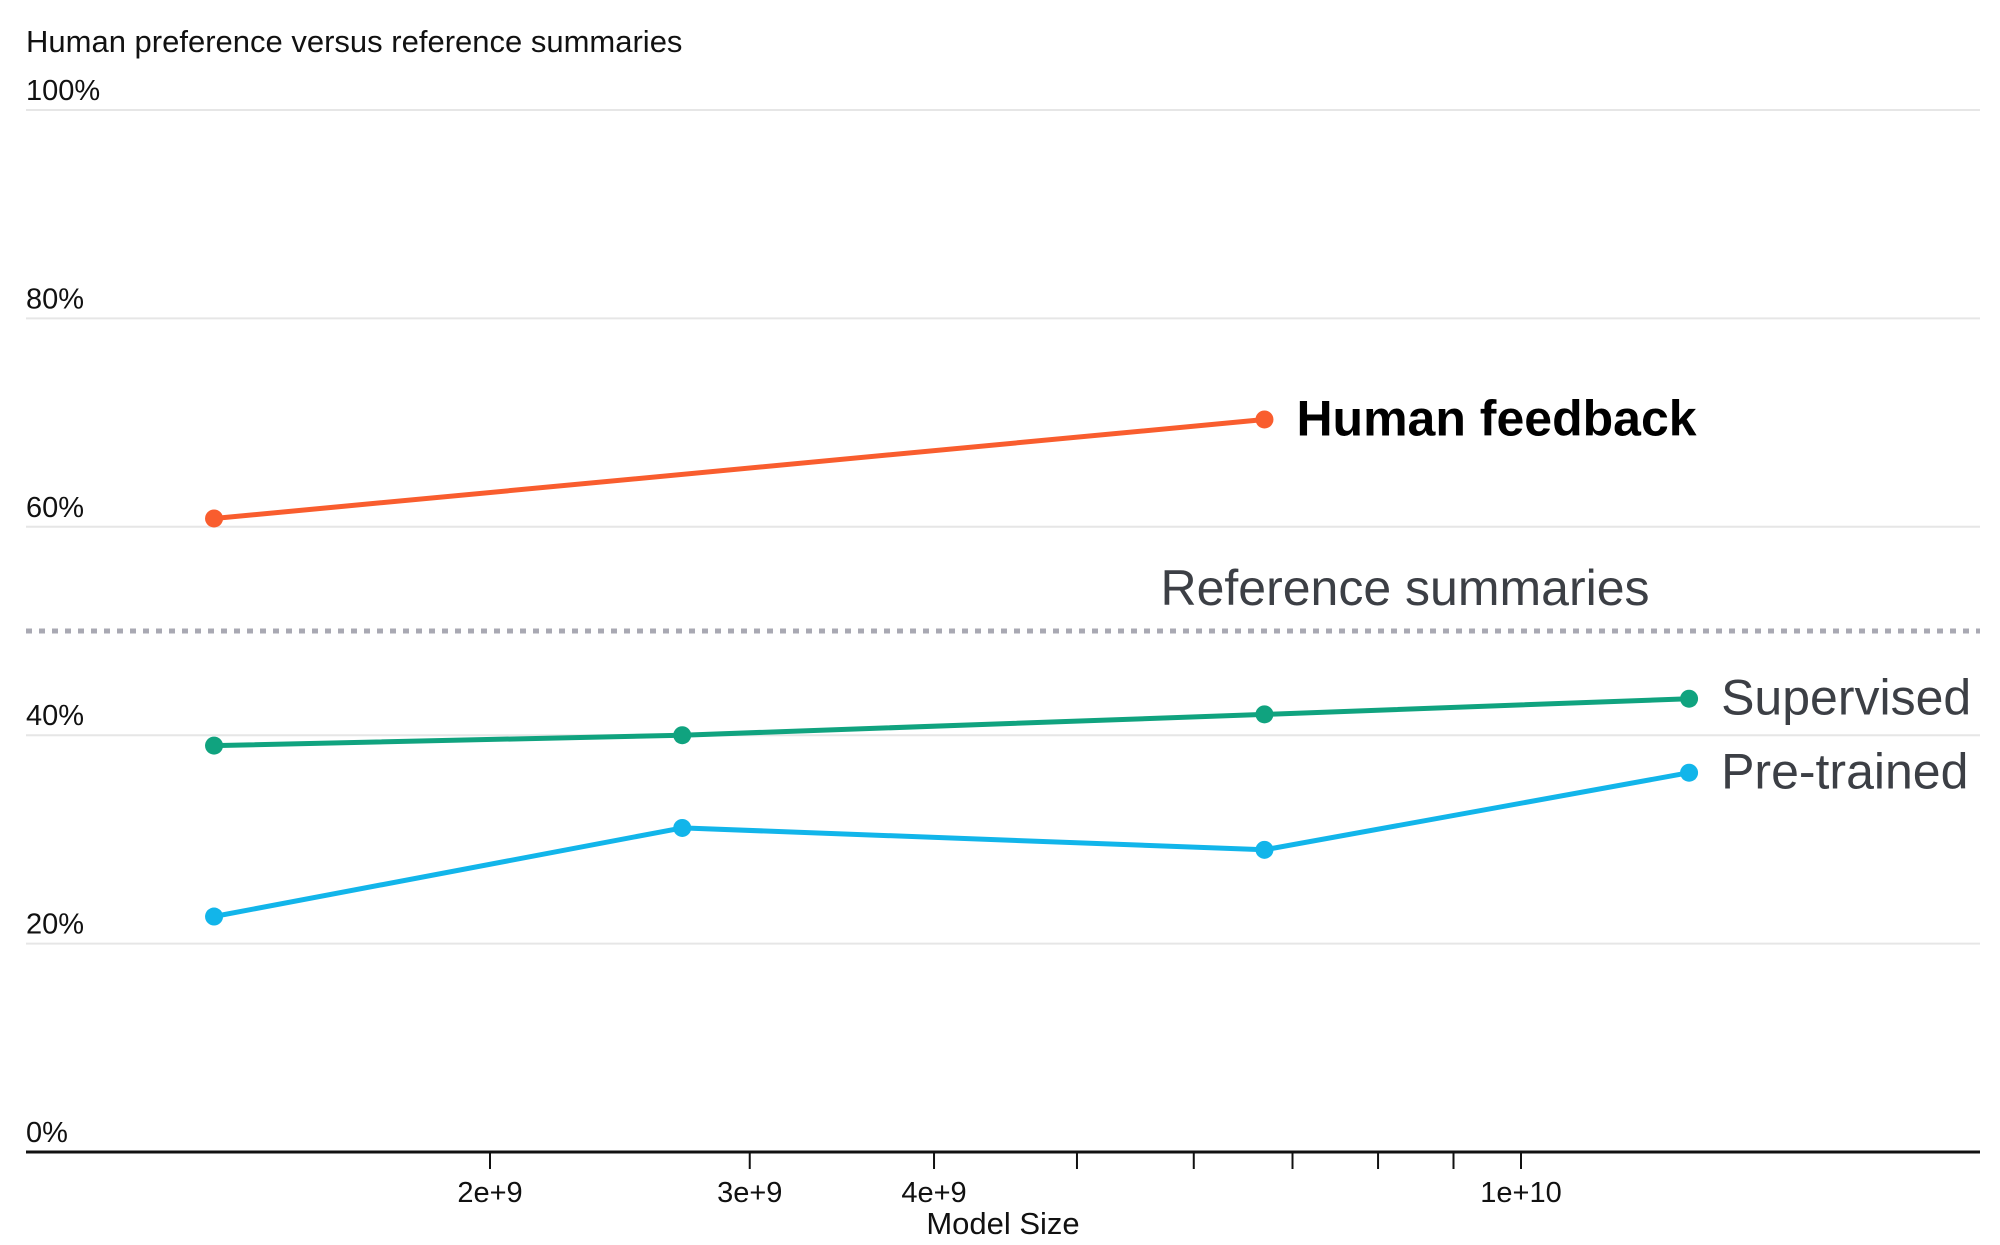 The width and height of the screenshot is (2000, 1245). I want to click on series-label: Pre-trained, so click(1844, 772).